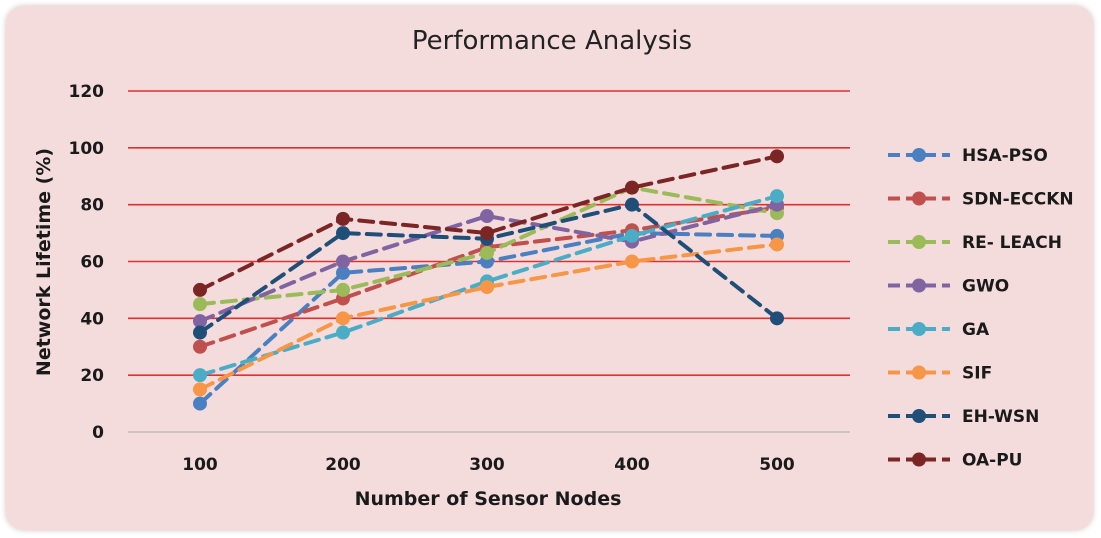 The height and width of the screenshot is (538, 1101). I want to click on series-line-gwo, so click(488, 263).